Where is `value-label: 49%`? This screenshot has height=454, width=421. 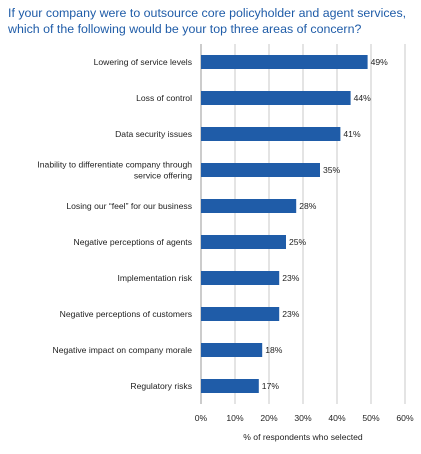 value-label: 49% is located at coordinates (380, 62).